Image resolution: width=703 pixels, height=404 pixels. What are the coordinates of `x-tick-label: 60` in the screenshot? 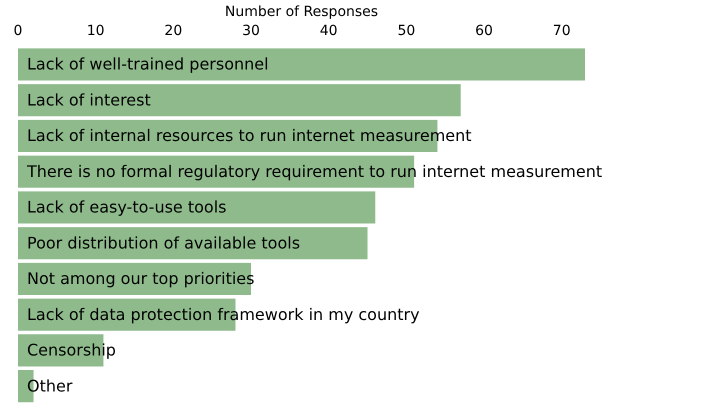 It's located at (484, 30).